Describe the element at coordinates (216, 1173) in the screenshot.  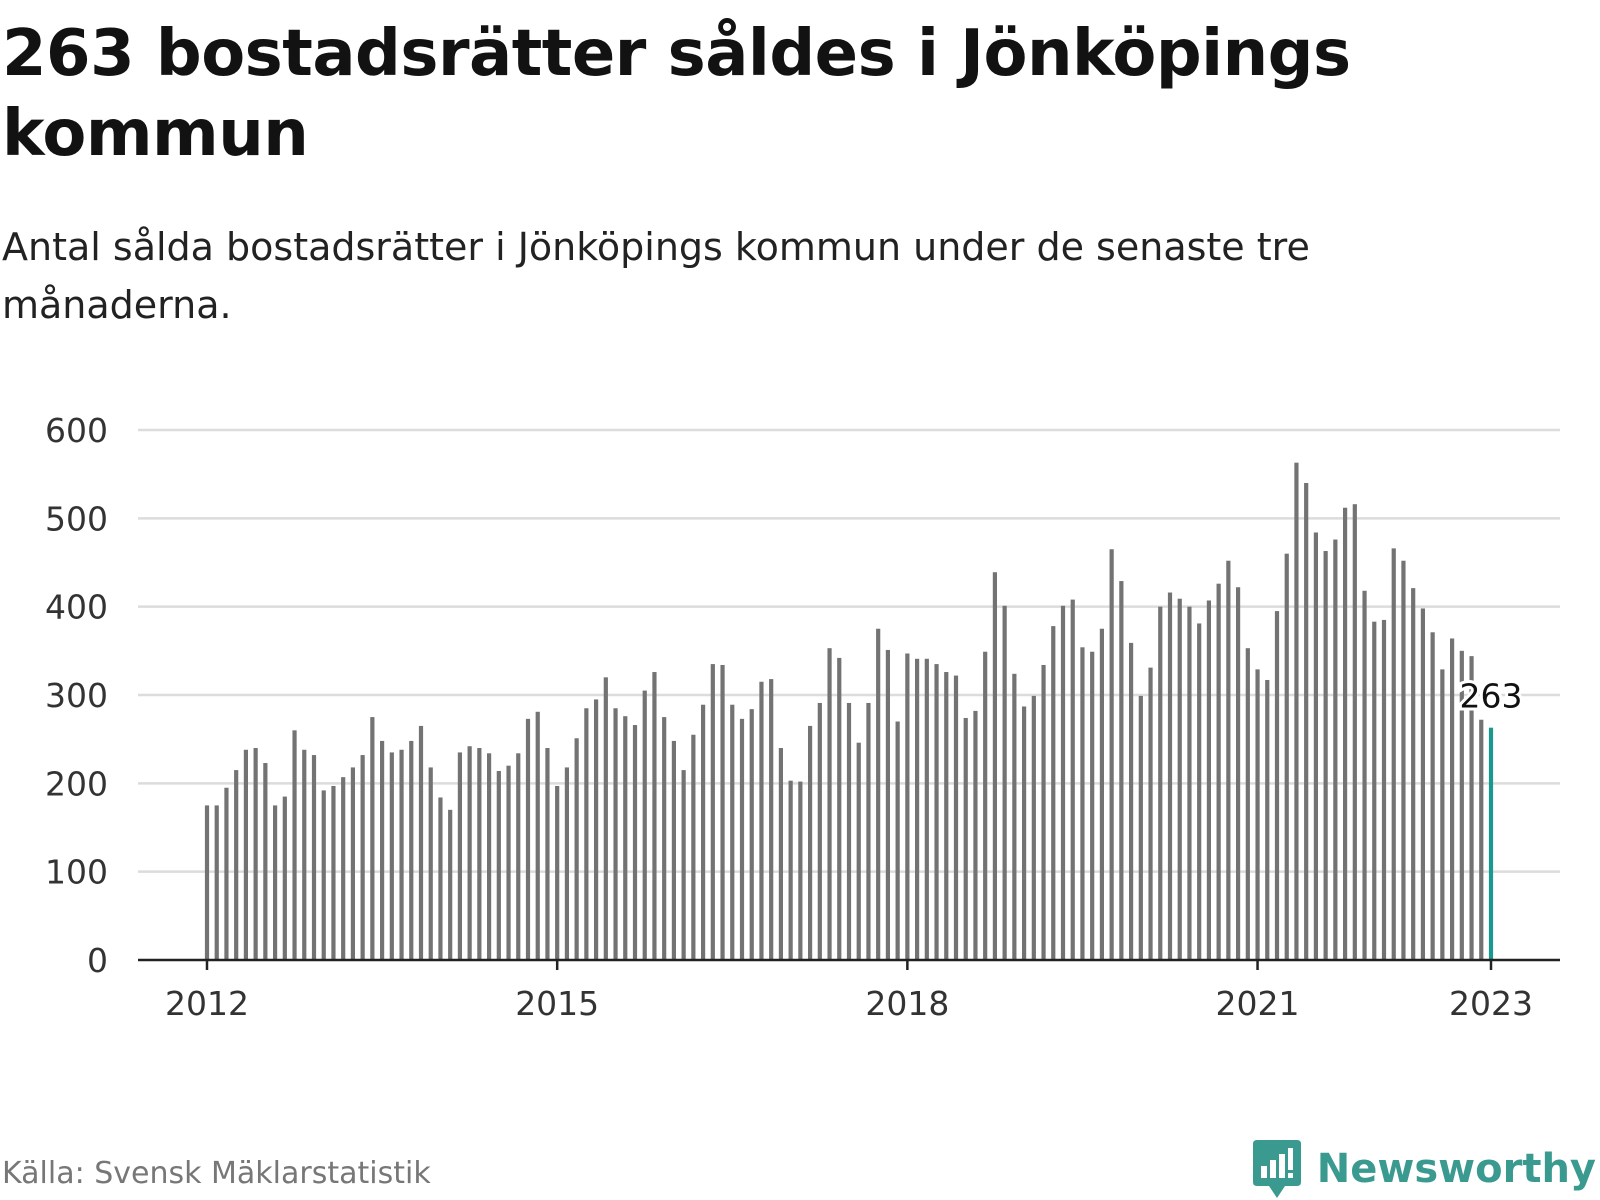
I see `source-note: Källa: Svensk Mäklarstatistik` at that location.